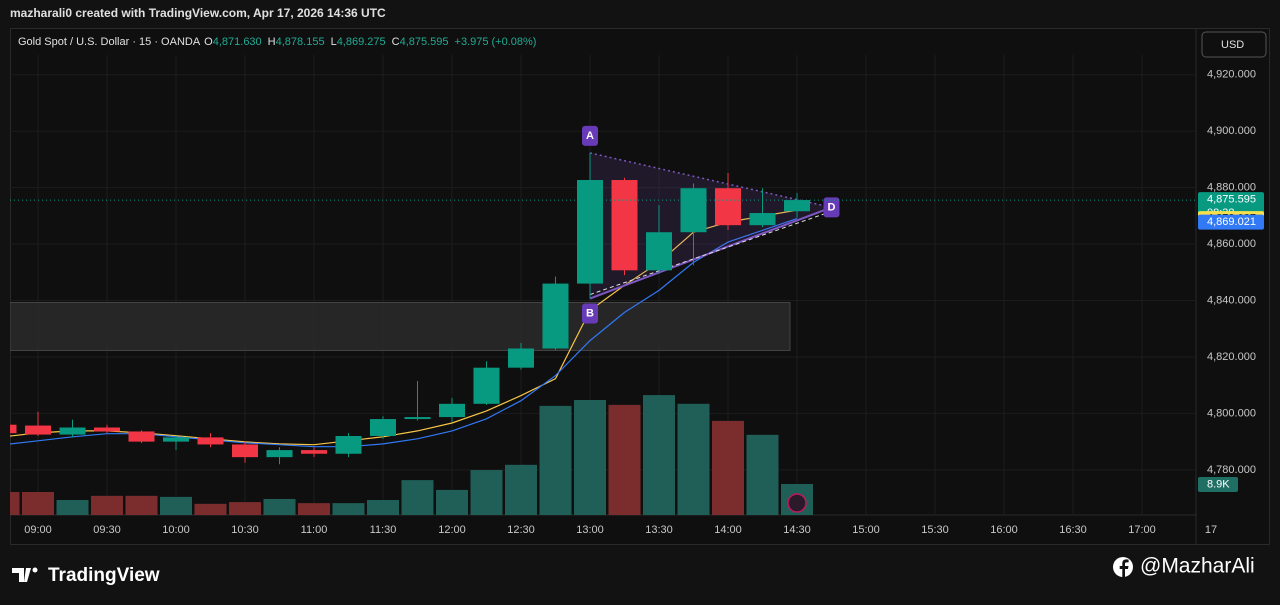 The image size is (1280, 605). I want to click on legend-item: 4,871.630, so click(237, 42).